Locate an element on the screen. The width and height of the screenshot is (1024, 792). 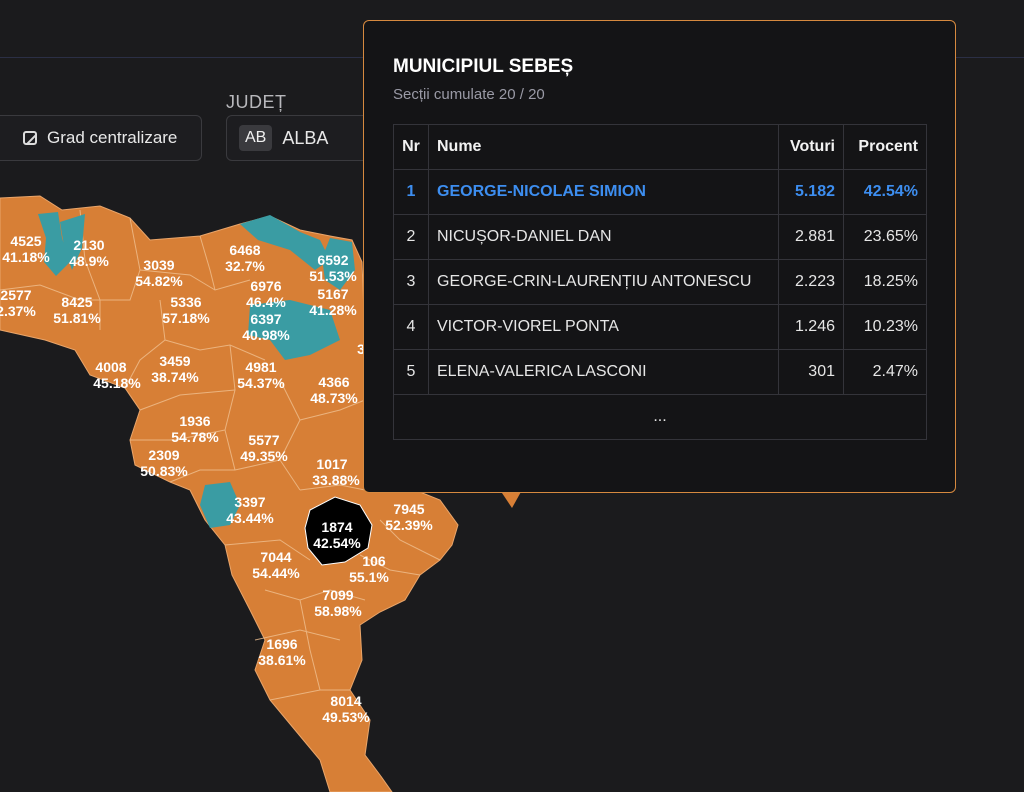
header-nr: Nr is located at coordinates (411, 147).